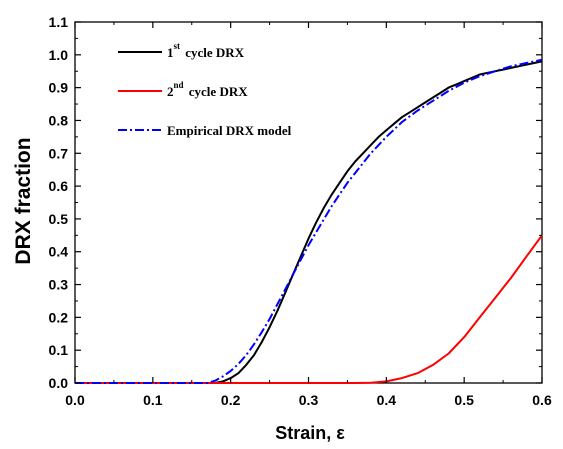 This screenshot has width=563, height=449. Describe the element at coordinates (542, 400) in the screenshot. I see `x-tick-label: 0.6` at that location.